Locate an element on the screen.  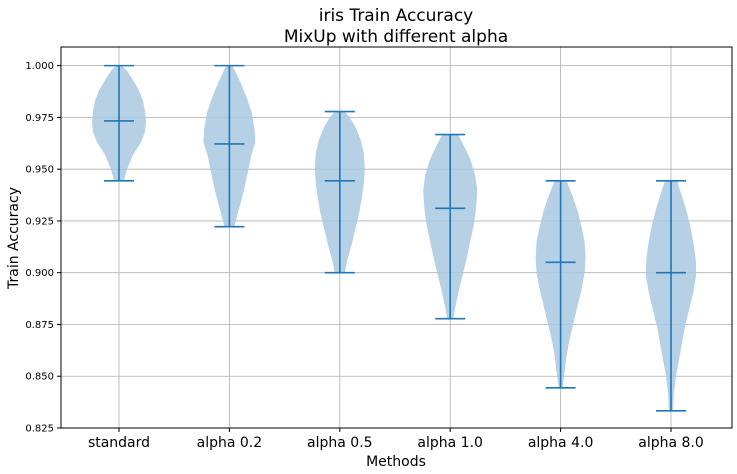
chart-subtitle: MixUp with different alpha is located at coordinates (396, 37).